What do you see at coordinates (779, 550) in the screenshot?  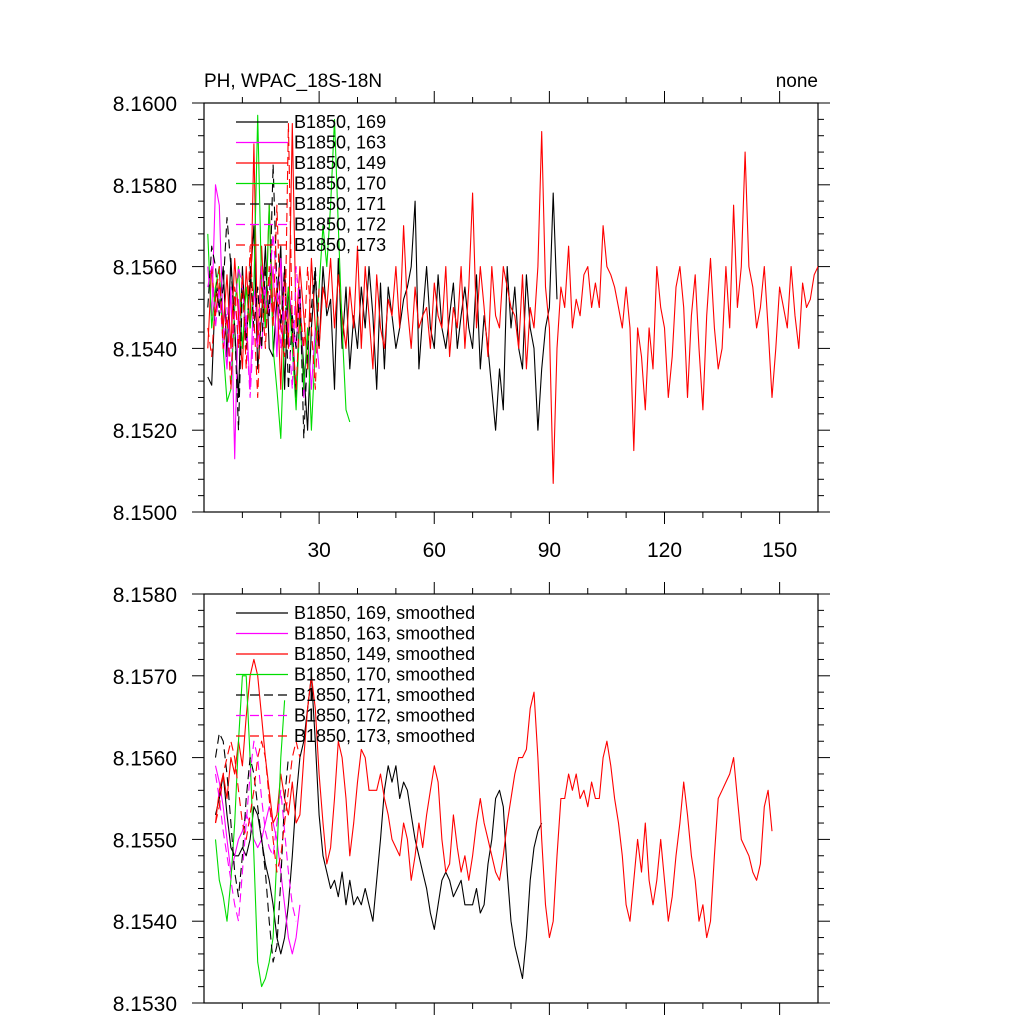 I see `top-x-tick-label: 150` at bounding box center [779, 550].